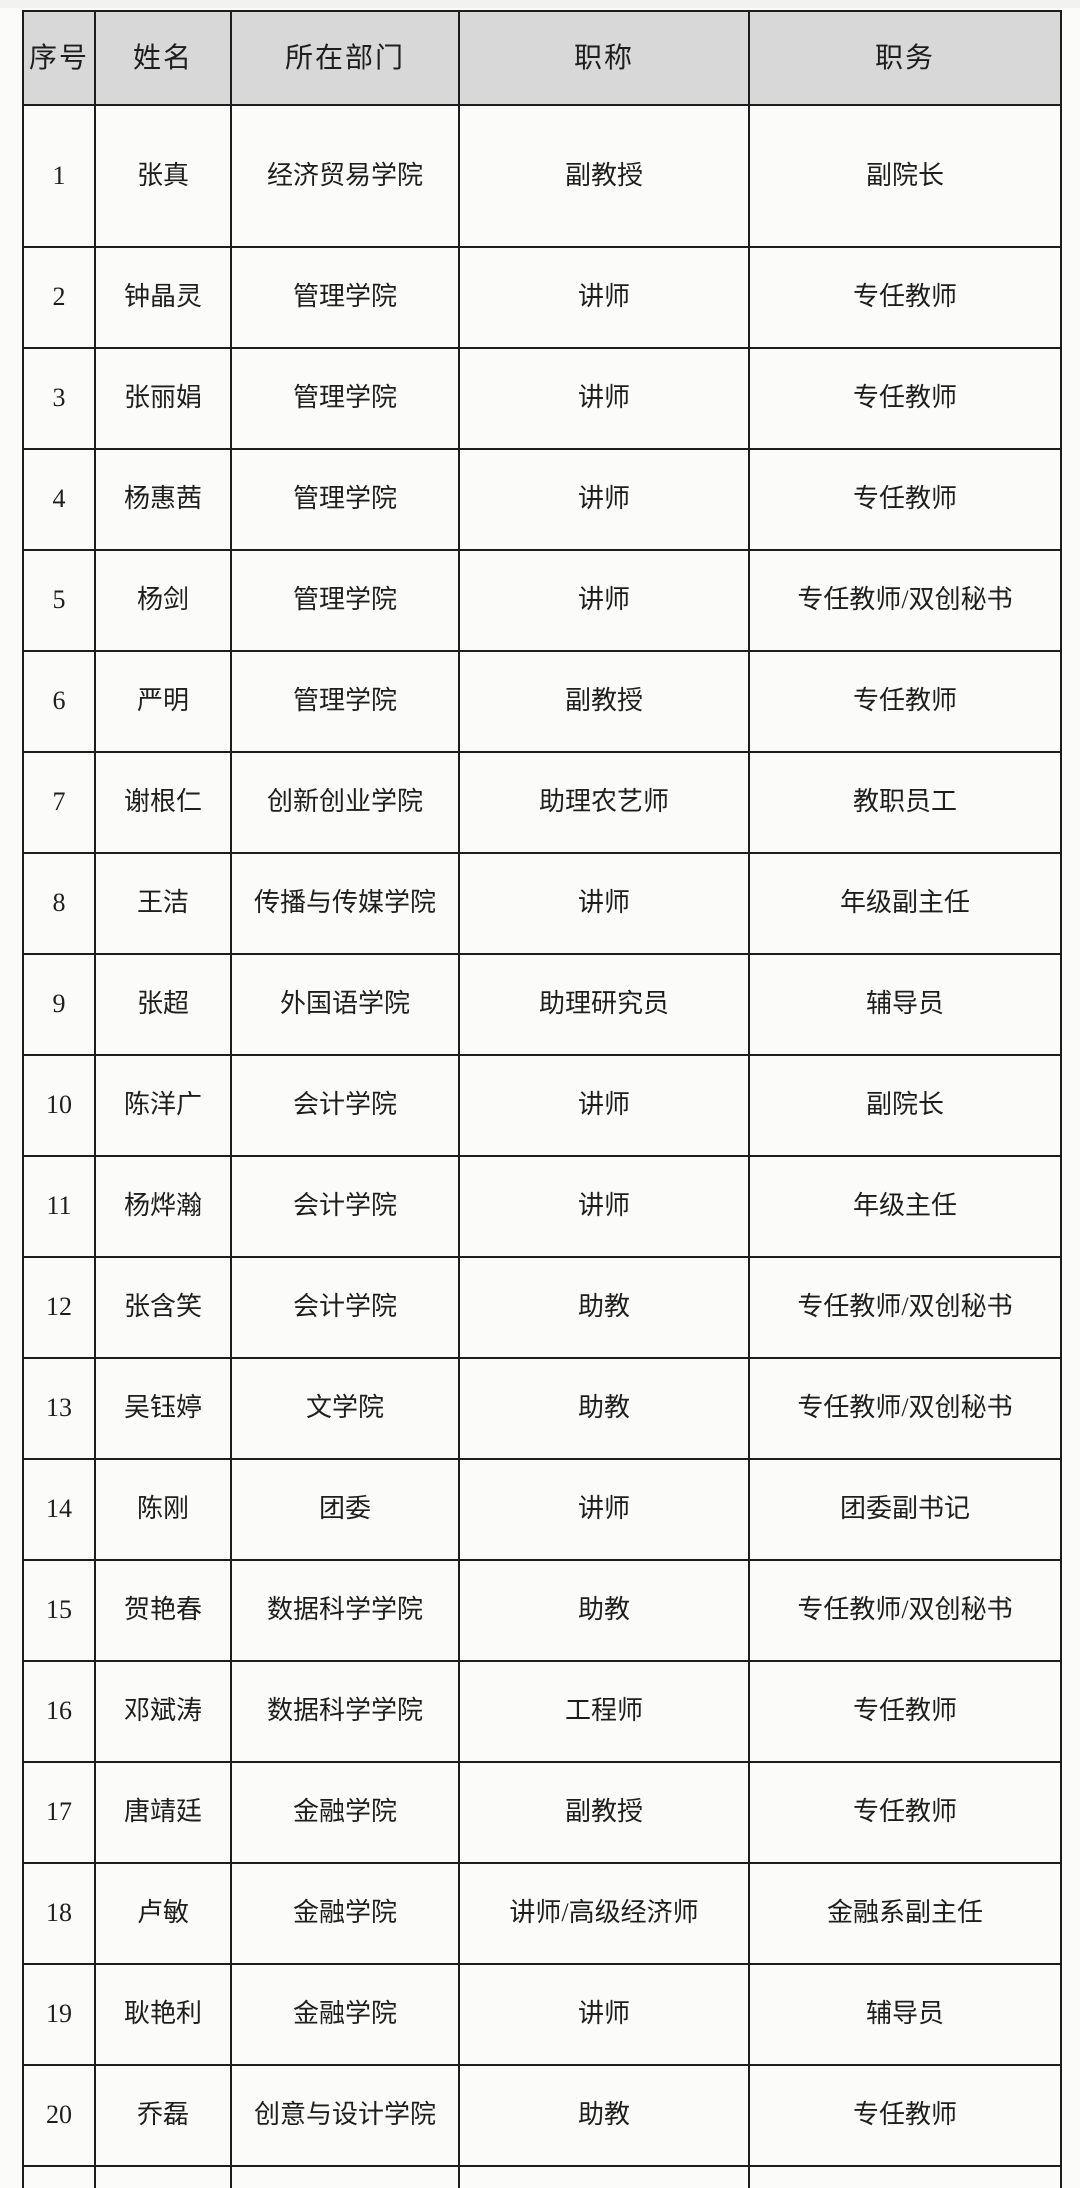 The width and height of the screenshot is (1080, 2188). I want to click on cell-name: 张含笑, so click(163, 1307).